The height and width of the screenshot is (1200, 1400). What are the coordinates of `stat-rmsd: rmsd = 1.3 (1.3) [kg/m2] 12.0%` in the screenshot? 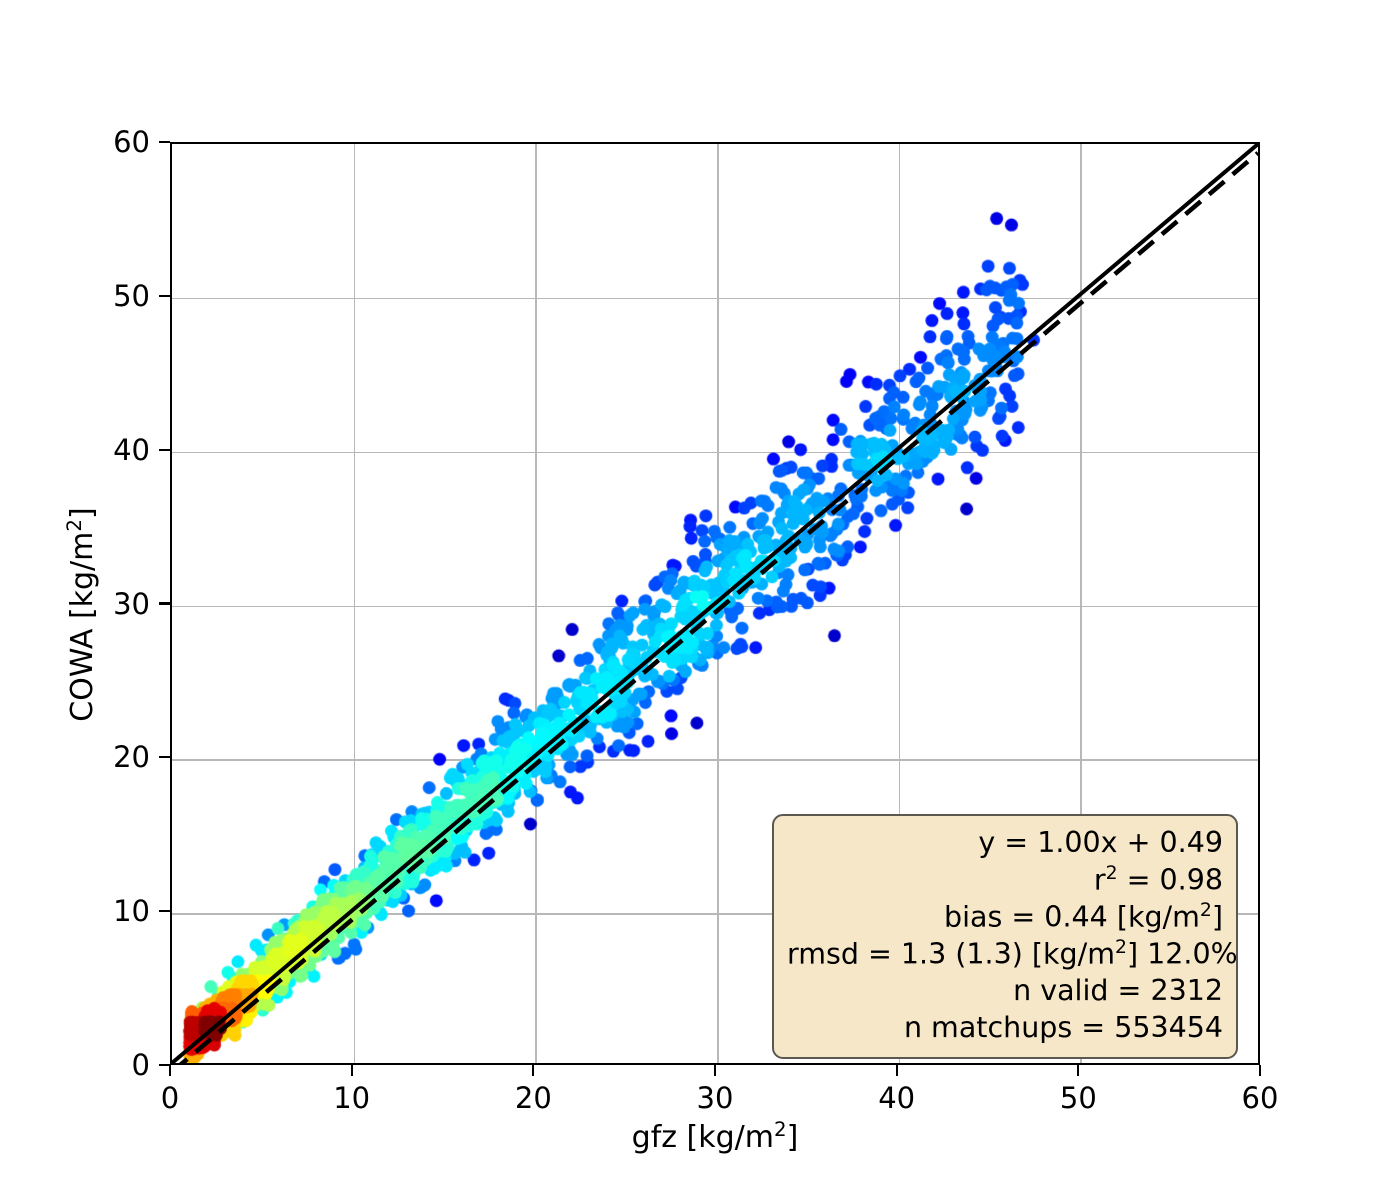 It's located at (1012, 954).